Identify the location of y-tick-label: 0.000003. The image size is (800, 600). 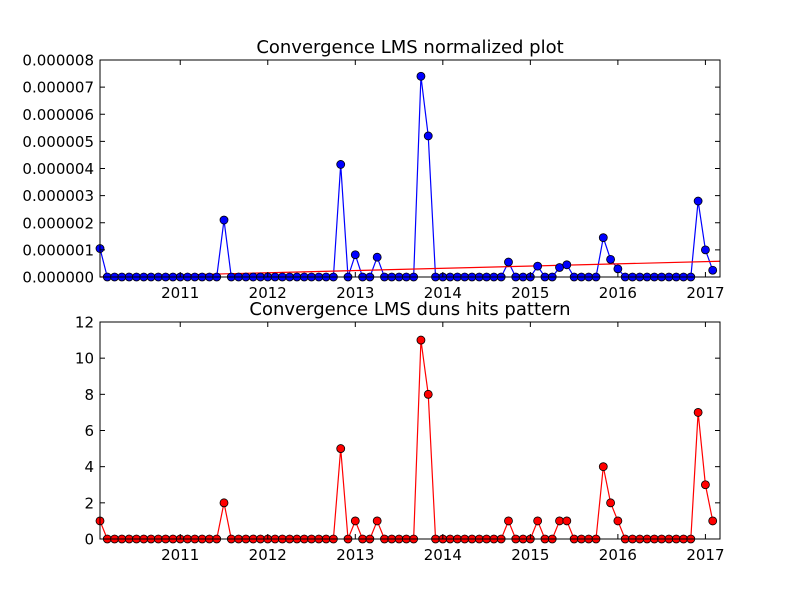
(58, 196).